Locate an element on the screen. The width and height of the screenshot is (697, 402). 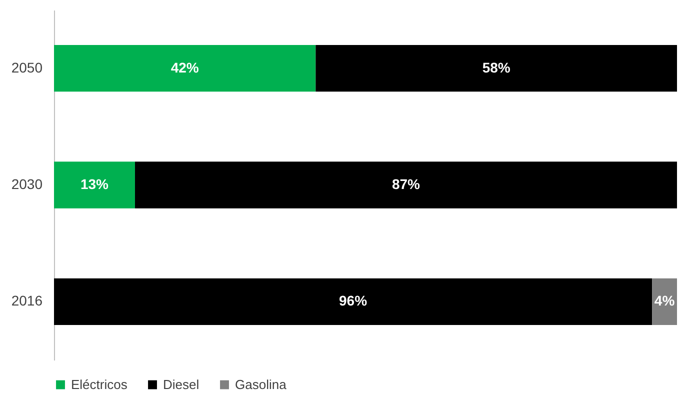
legend-label: Gasolina is located at coordinates (261, 384).